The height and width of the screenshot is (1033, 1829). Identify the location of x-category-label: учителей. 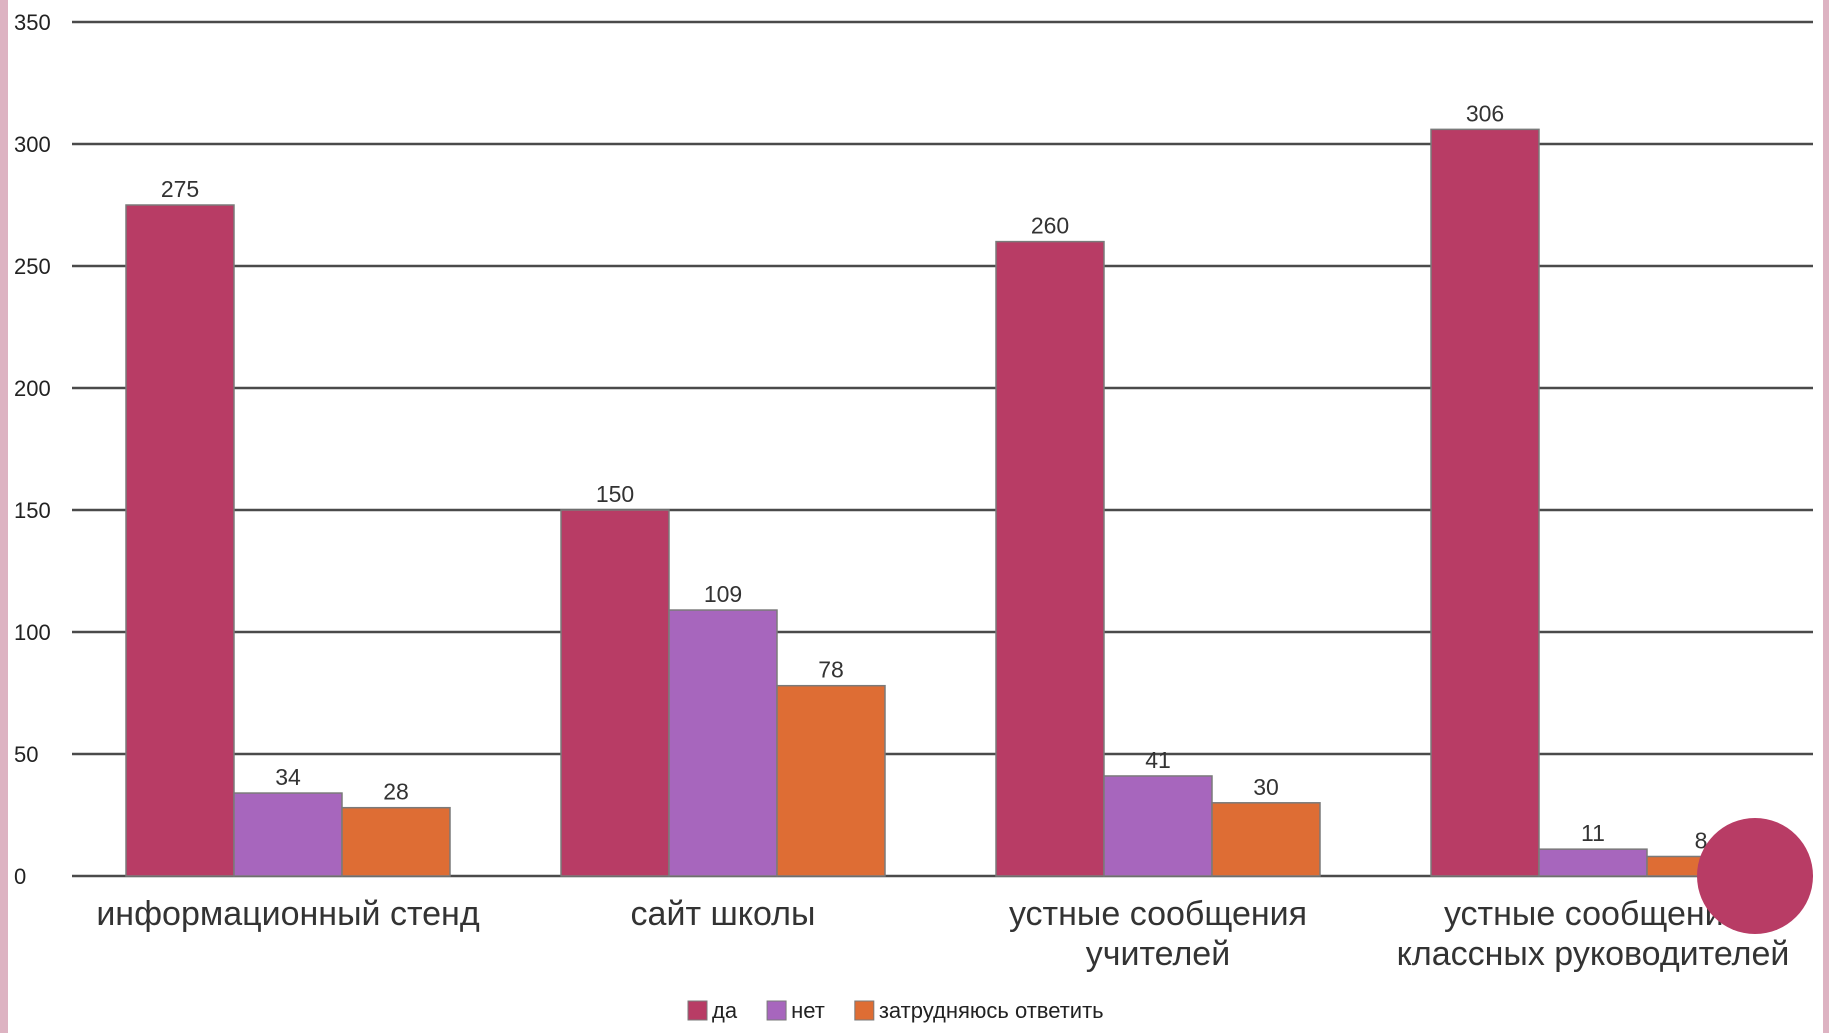
(1158, 954).